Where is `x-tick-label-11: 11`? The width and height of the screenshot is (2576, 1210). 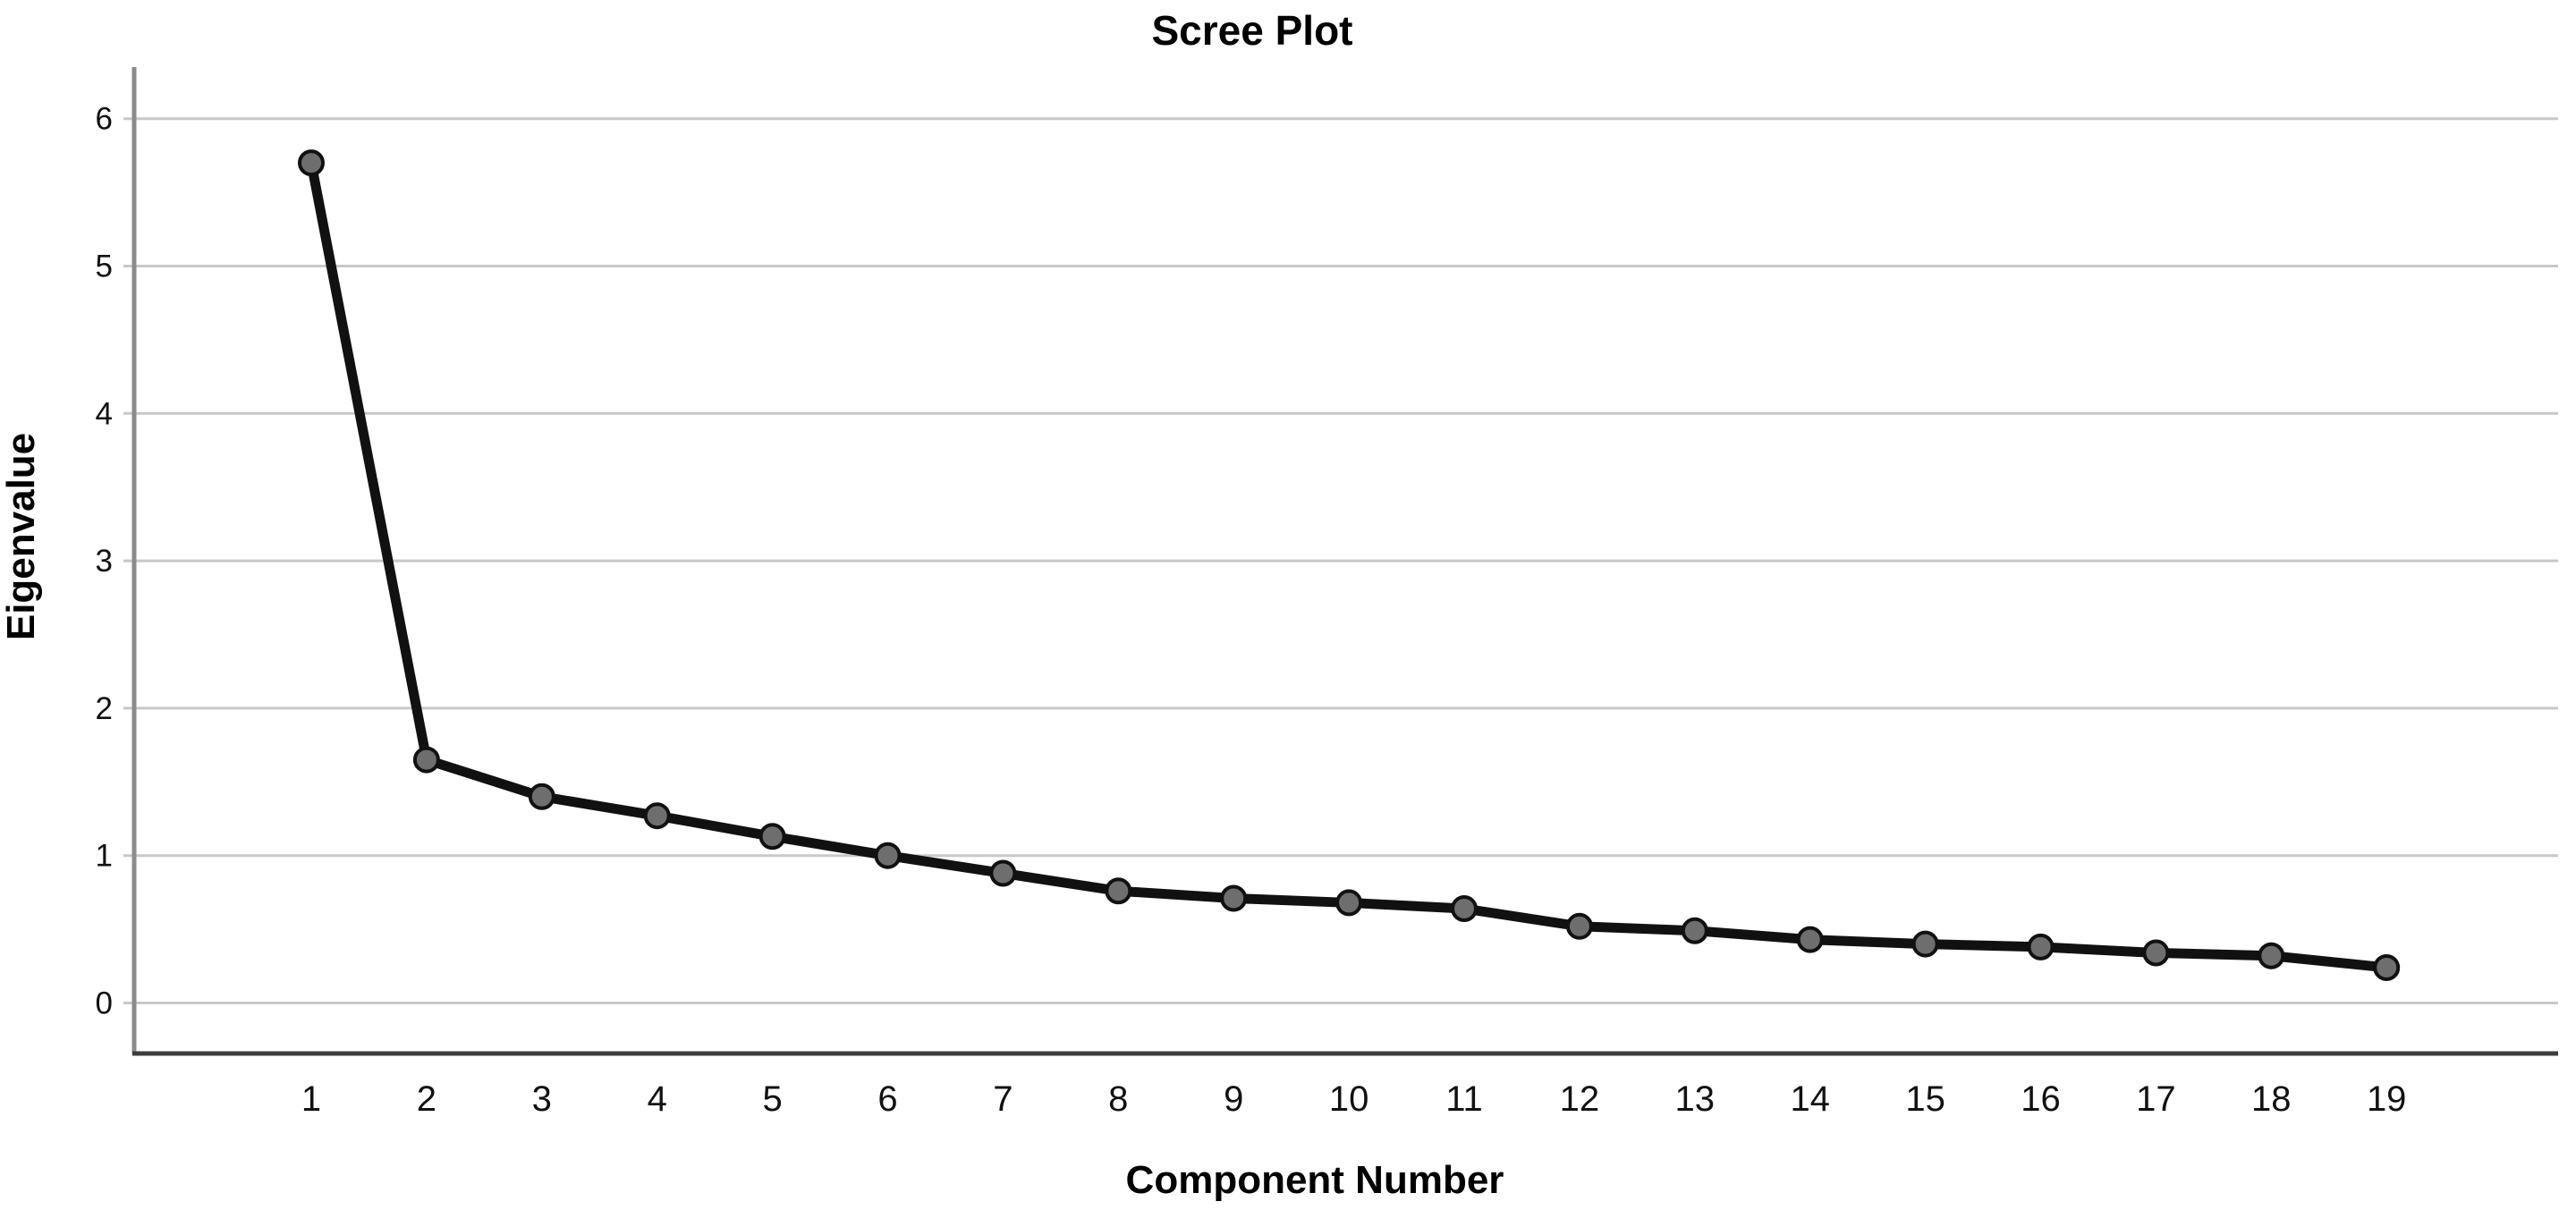
x-tick-label-11: 11 is located at coordinates (1464, 1099).